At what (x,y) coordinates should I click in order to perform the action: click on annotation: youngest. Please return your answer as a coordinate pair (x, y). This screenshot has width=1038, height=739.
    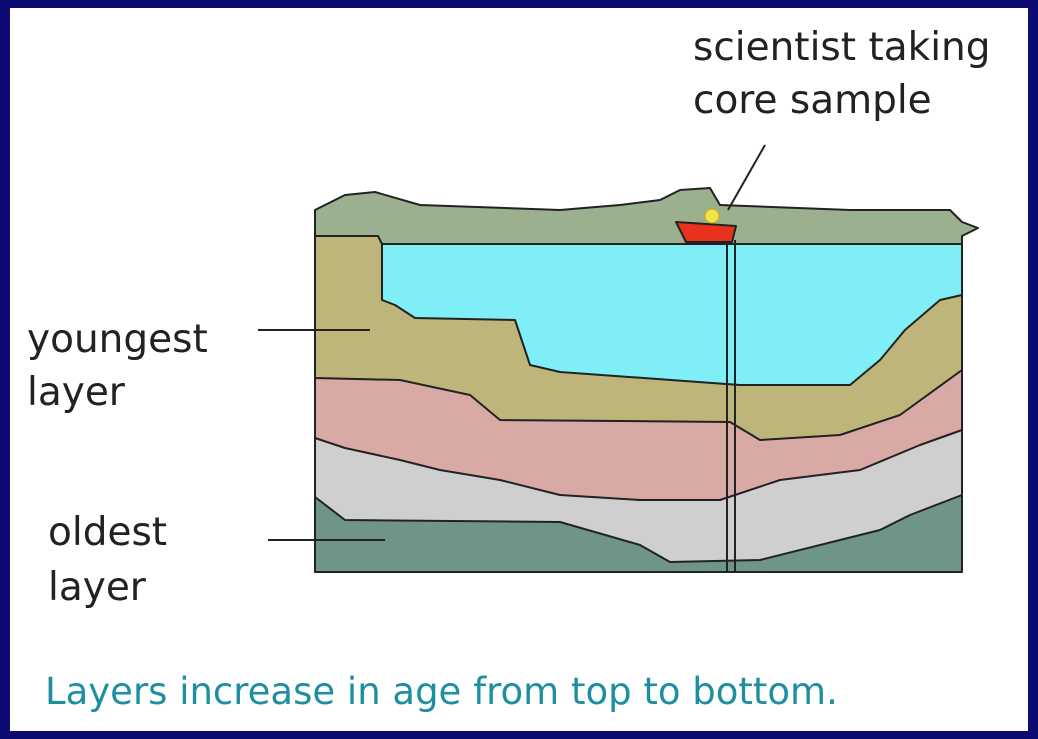
    Looking at the image, I should click on (117, 339).